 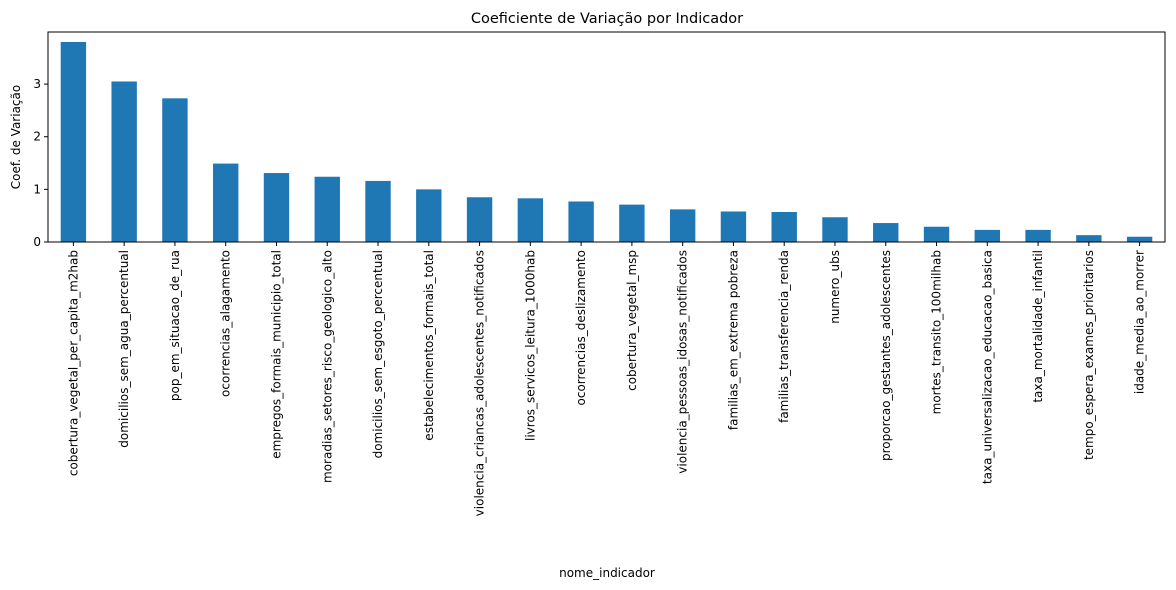 I want to click on y-axis: 0 1 2 3, so click(x=40, y=163).